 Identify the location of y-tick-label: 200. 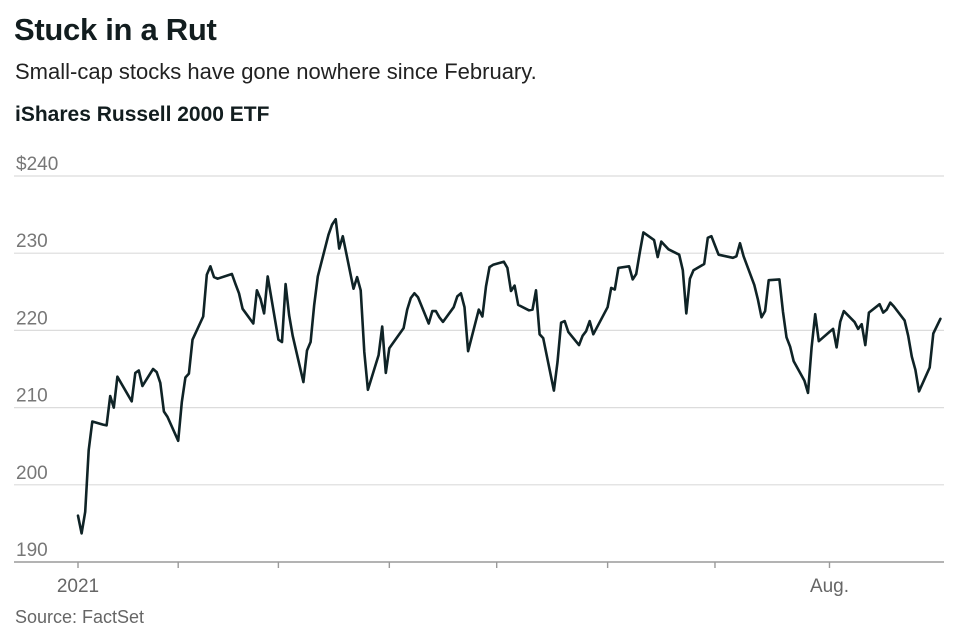
(32, 473).